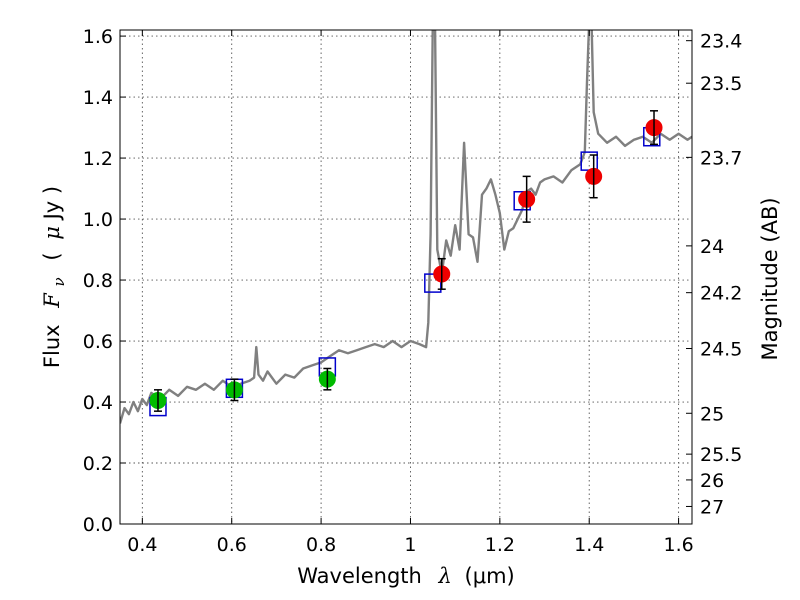 The image size is (800, 600). What do you see at coordinates (52, 204) in the screenshot?
I see `y-axis-title-unit-rest: Jy )` at bounding box center [52, 204].